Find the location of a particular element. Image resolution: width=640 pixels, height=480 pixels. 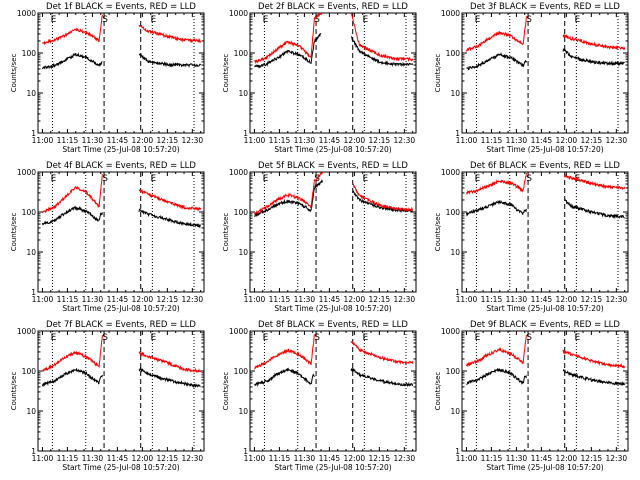

panel-title: Det 8f BLACK = Events, RED = LLD is located at coordinates (333, 325).